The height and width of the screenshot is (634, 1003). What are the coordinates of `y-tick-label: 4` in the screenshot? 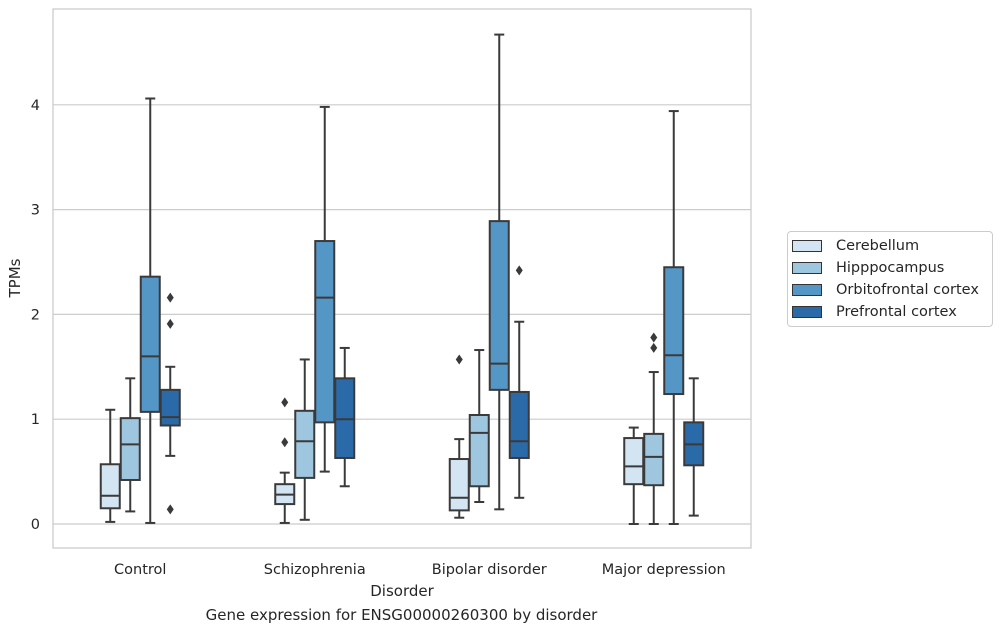 It's located at (35, 106).